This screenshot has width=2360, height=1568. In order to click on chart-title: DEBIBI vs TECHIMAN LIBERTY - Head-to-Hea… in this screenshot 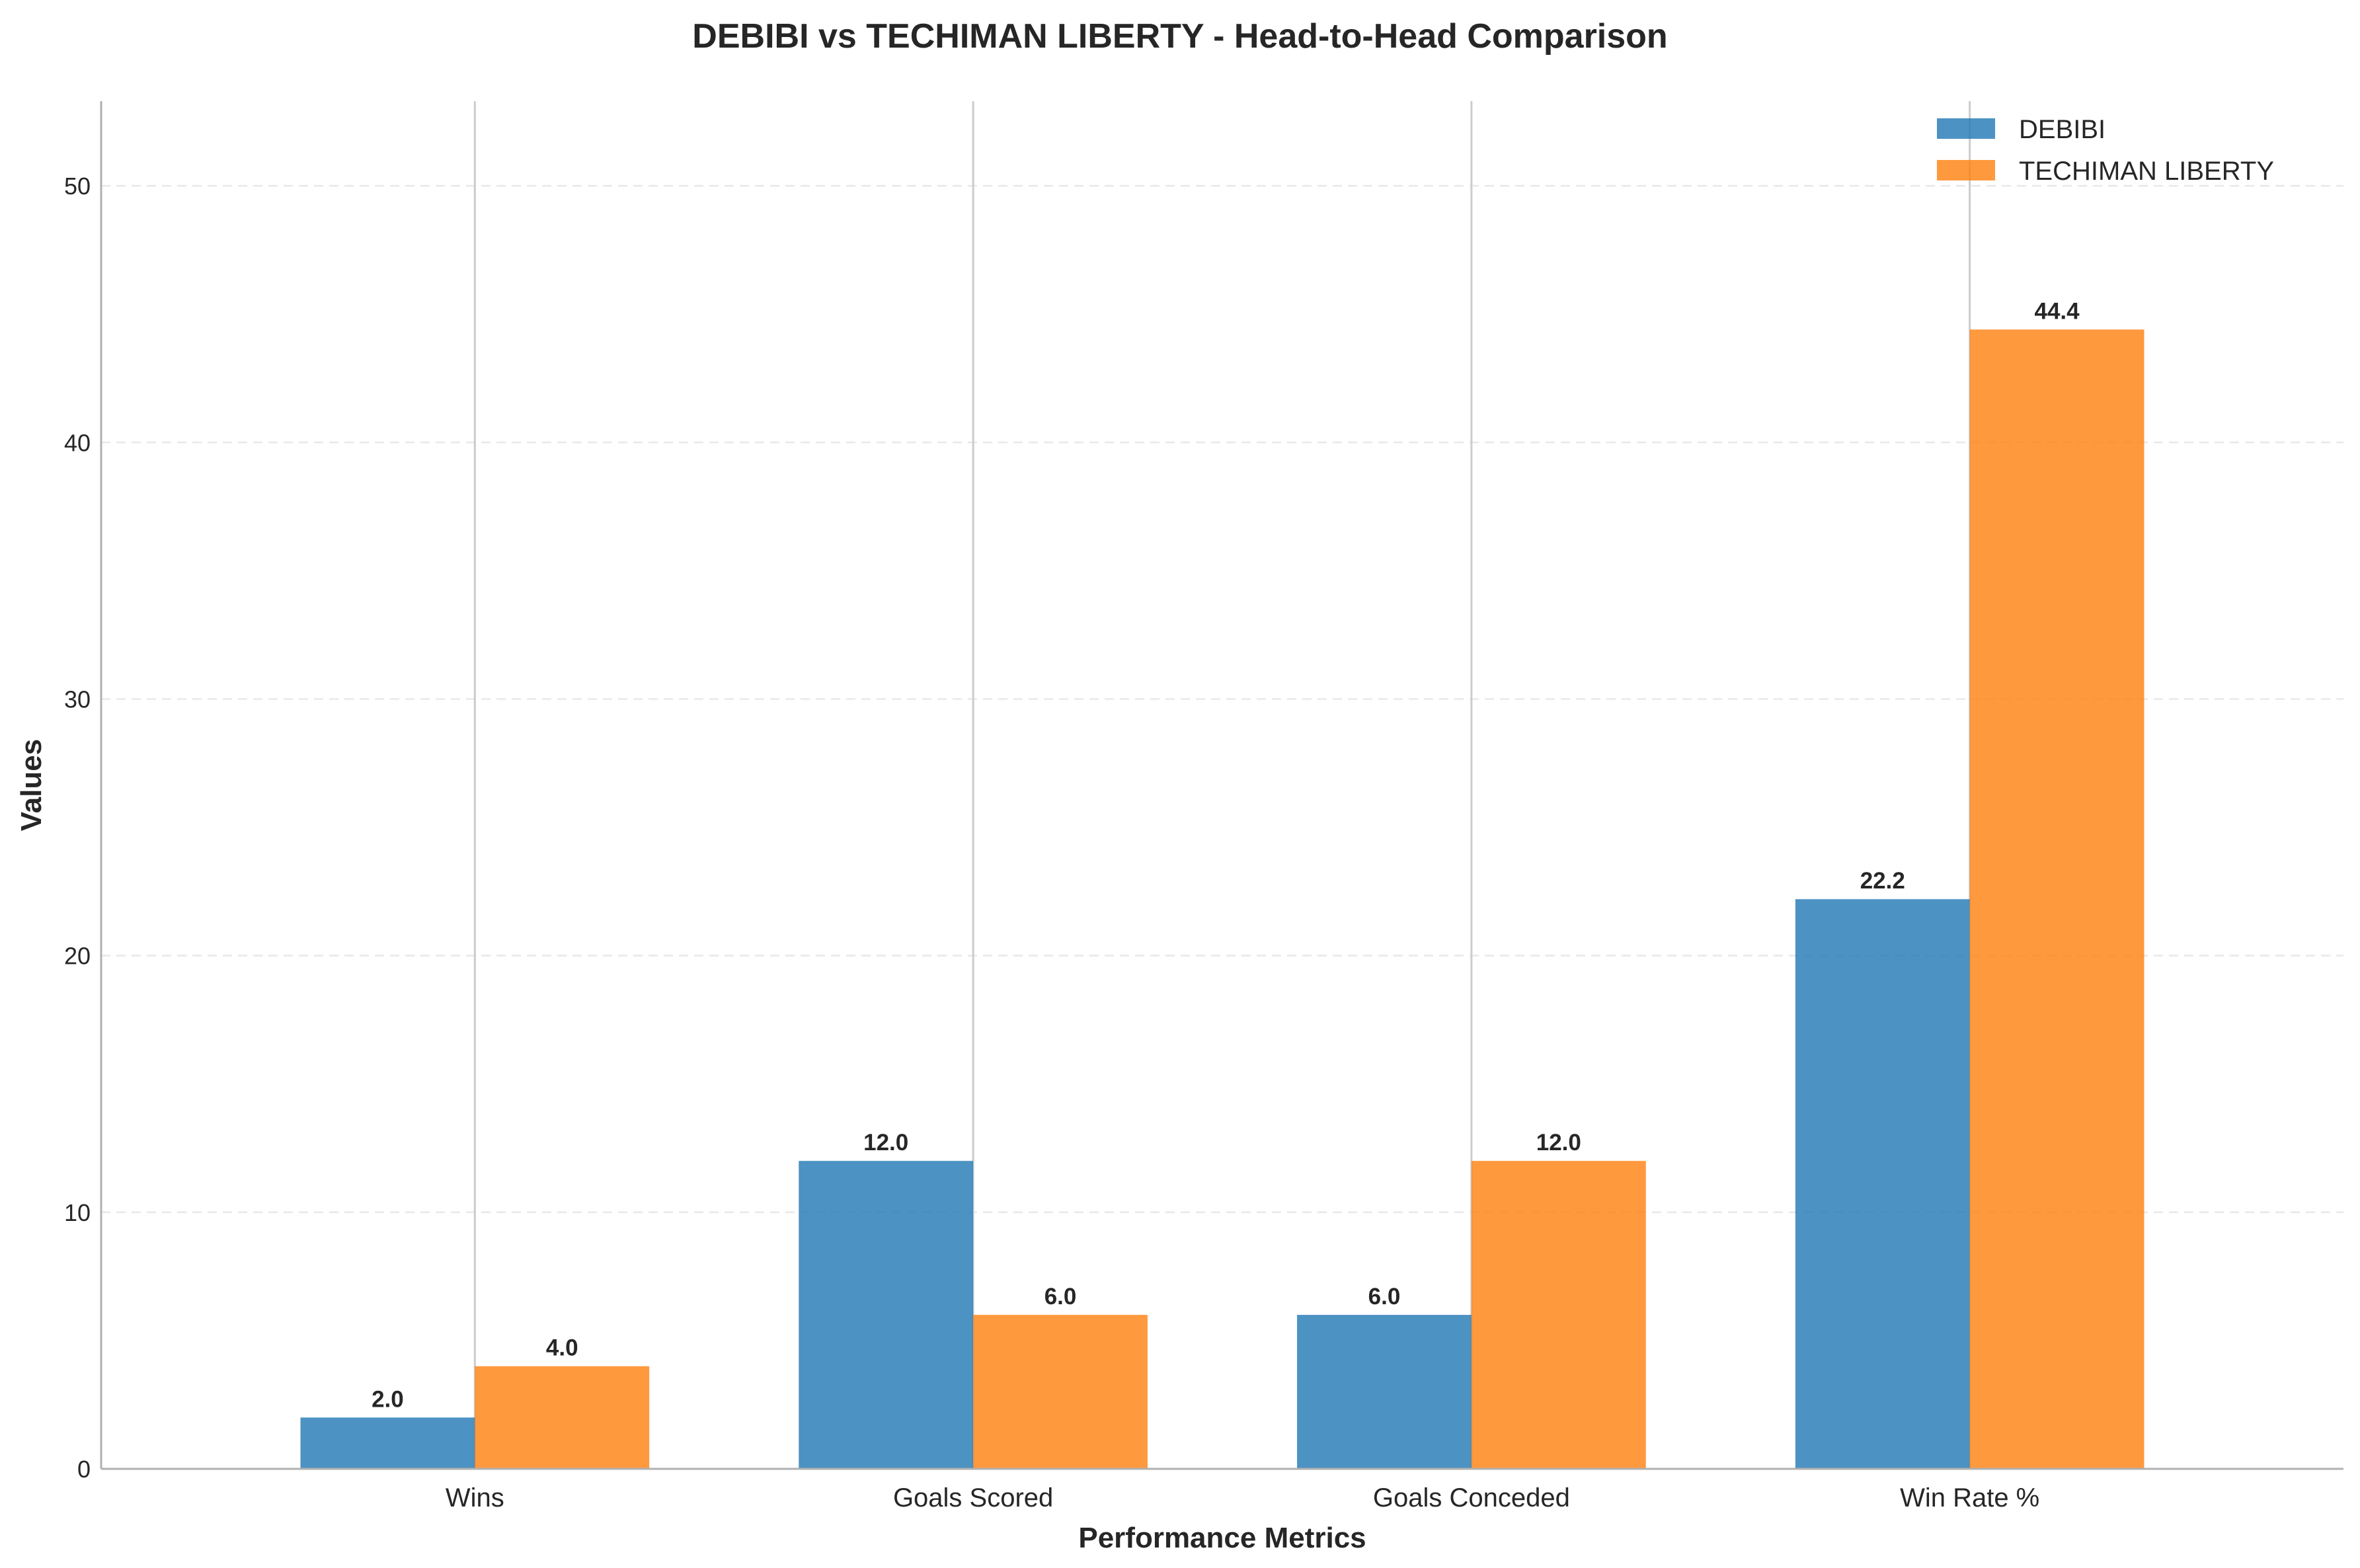, I will do `click(1179, 36)`.